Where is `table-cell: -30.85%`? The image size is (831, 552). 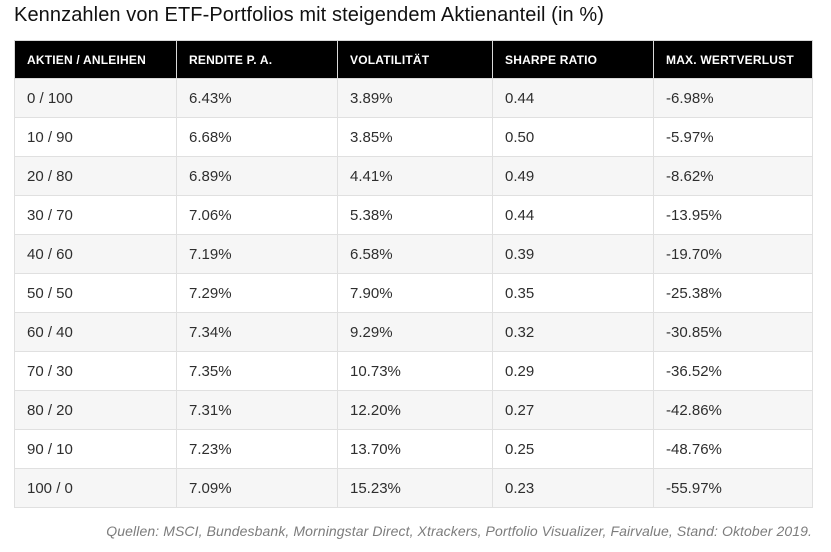 table-cell: -30.85% is located at coordinates (733, 332).